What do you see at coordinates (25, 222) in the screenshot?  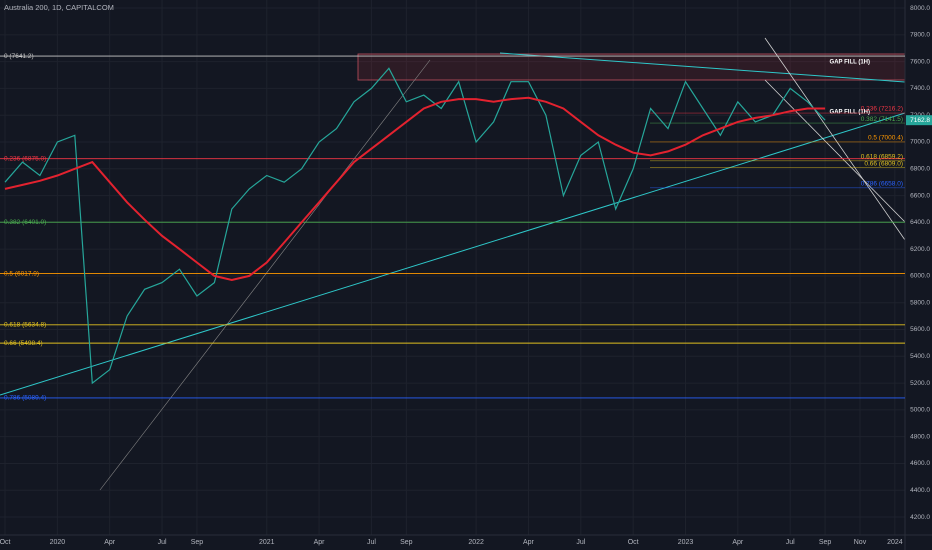 I see `fib-label: 0.382 (6401.0)` at bounding box center [25, 222].